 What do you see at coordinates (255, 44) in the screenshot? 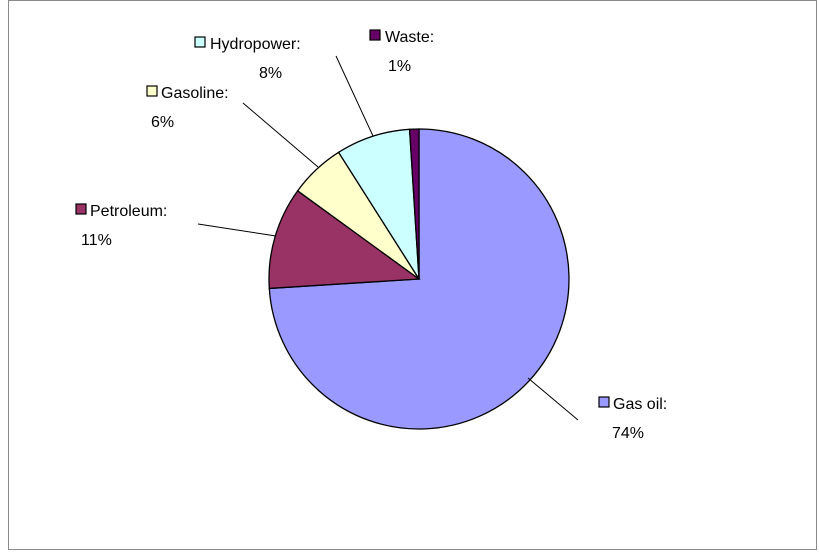
I see `data-label-name-hydropower: Hydropower:` at bounding box center [255, 44].